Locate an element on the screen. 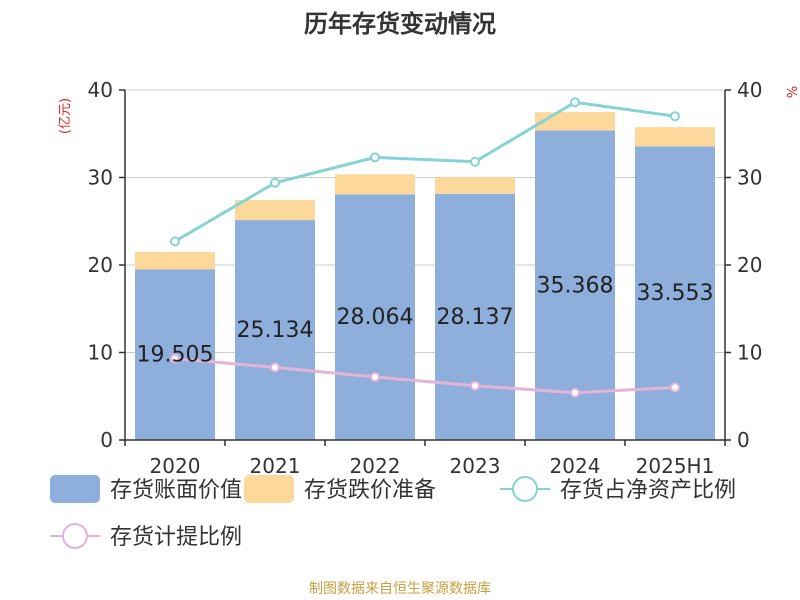  bar-data-label: 25.134 is located at coordinates (275, 330).